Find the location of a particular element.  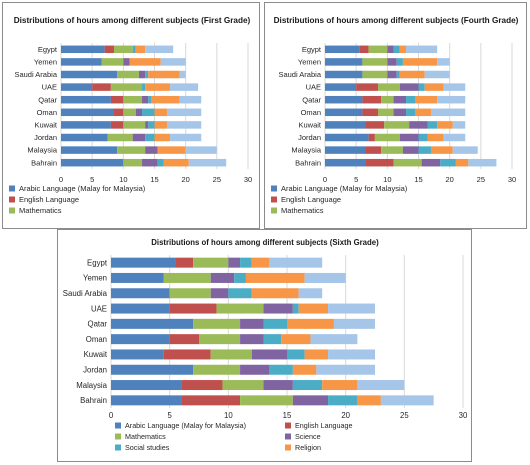

x-tick-label: 5 is located at coordinates (92, 179).